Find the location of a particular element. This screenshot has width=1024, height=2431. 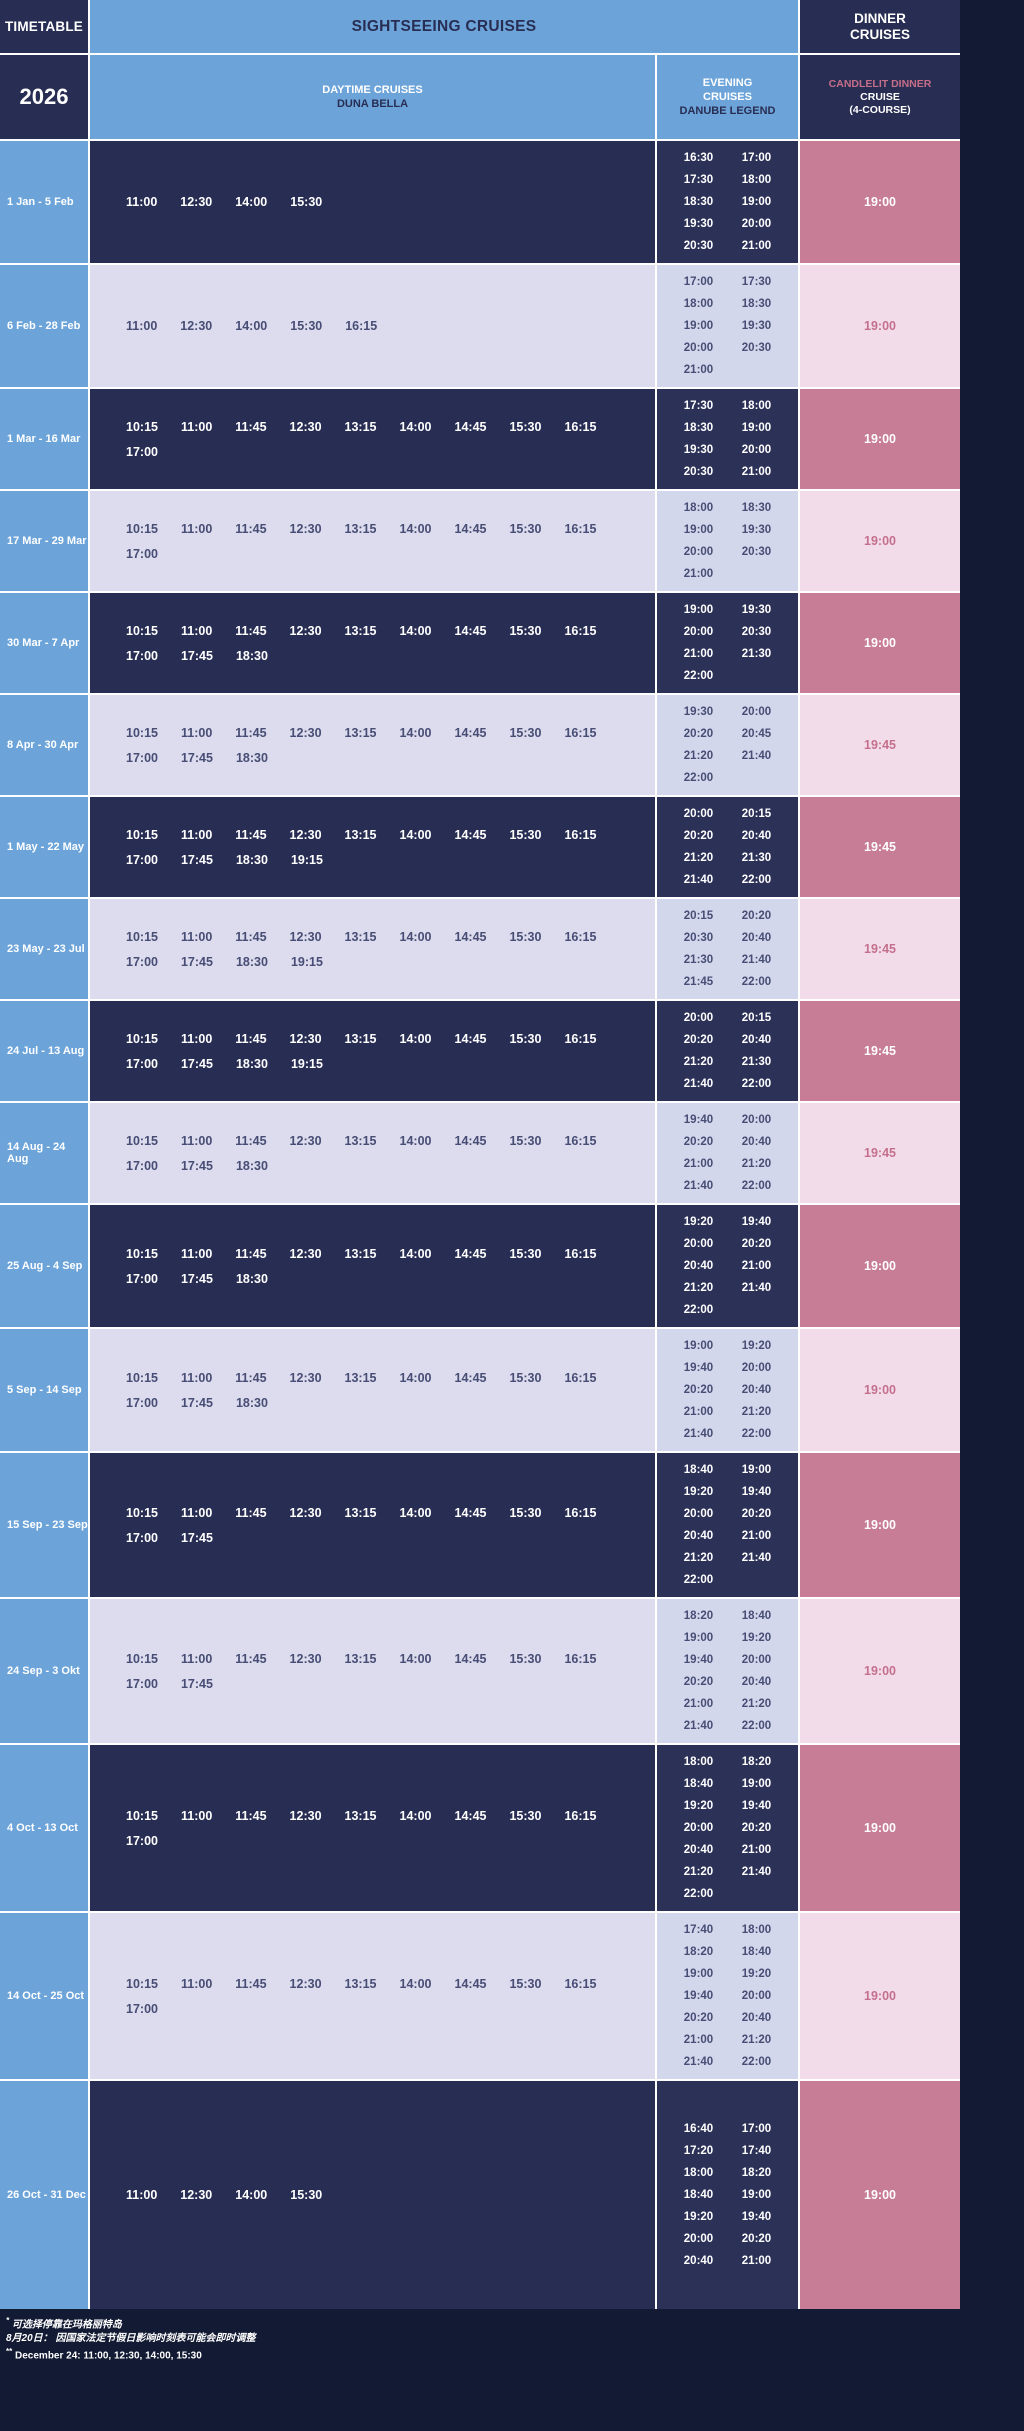

evening-time-line: 16:40 17:00 is located at coordinates (728, 2129).